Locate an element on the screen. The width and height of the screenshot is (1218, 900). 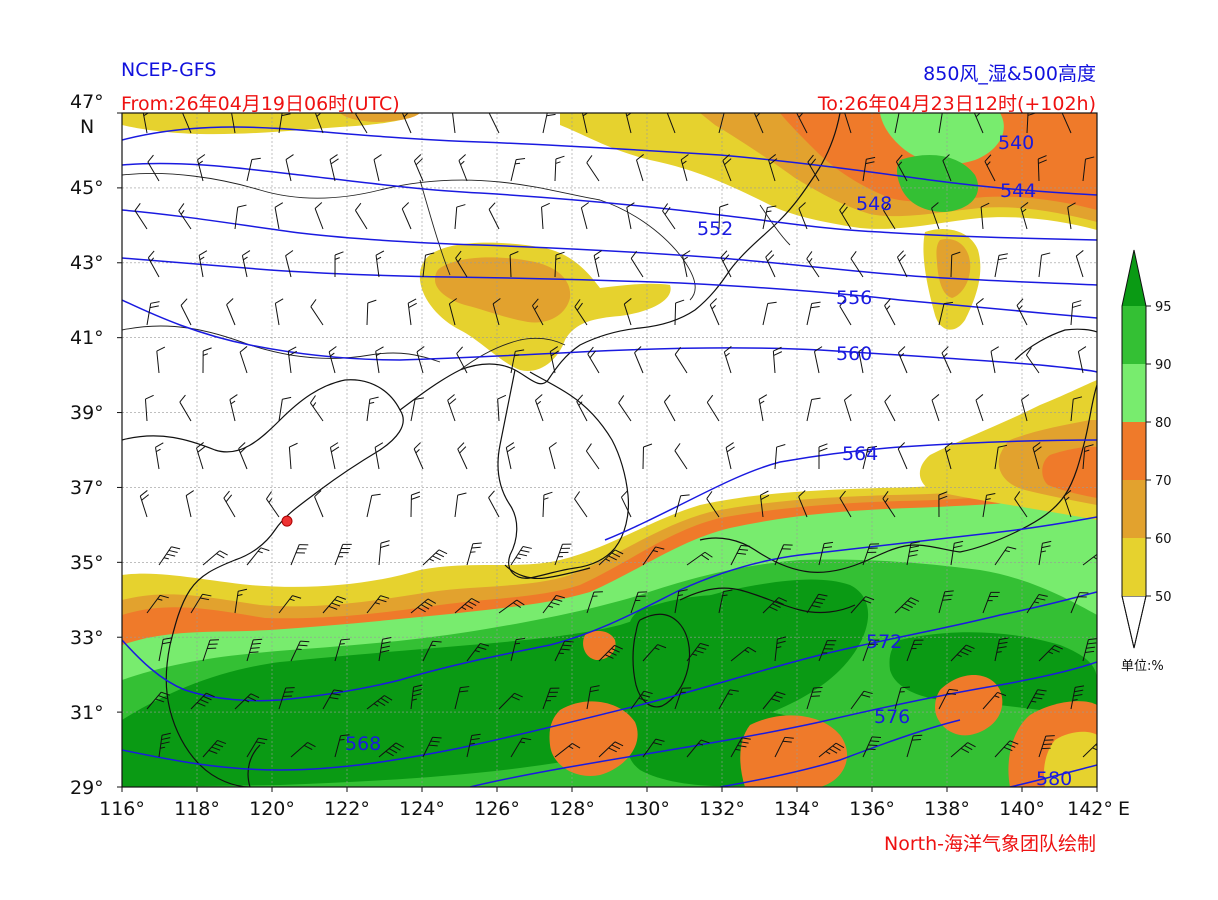
lon-label-128: 128° is located at coordinates (572, 809).